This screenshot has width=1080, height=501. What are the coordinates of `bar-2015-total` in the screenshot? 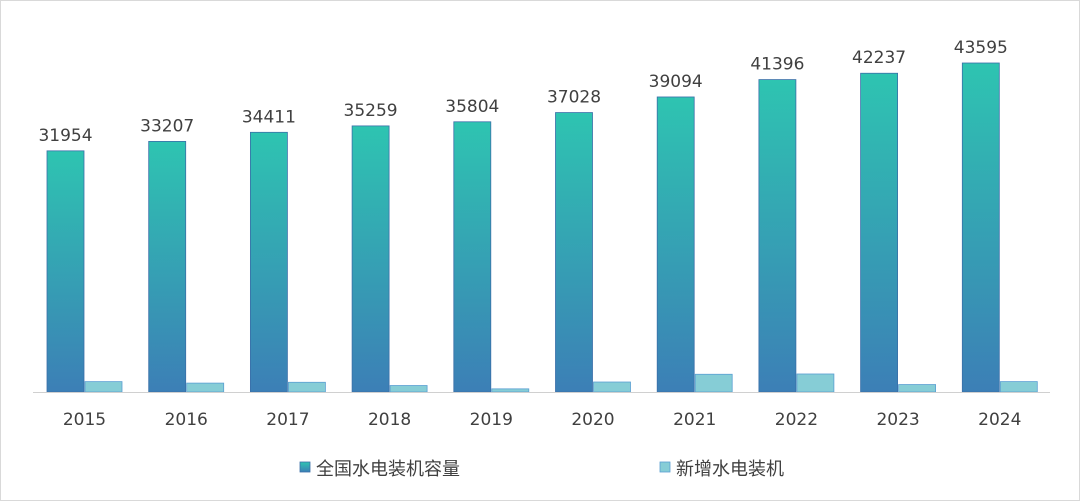 It's located at (65, 271).